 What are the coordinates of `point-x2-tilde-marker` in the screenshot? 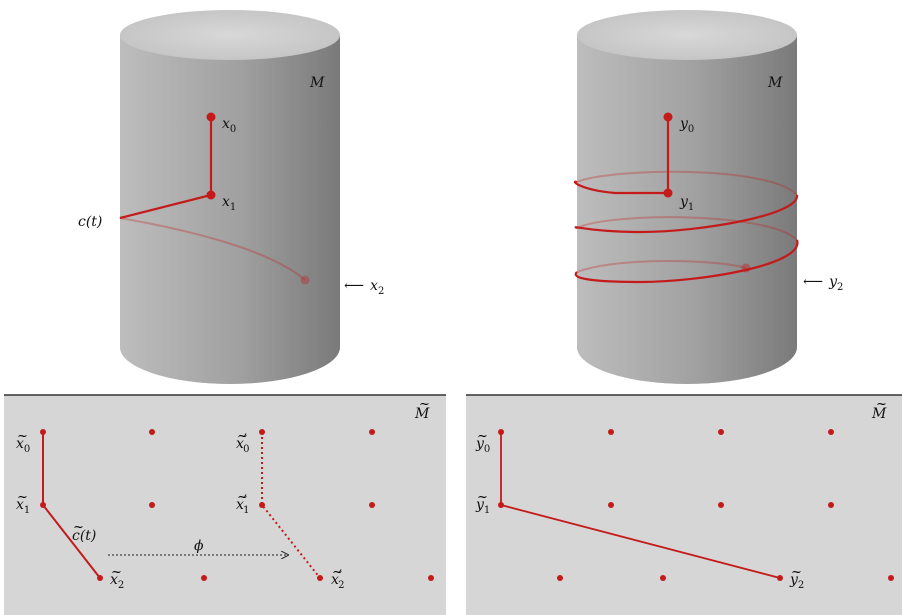 It's located at (100, 578).